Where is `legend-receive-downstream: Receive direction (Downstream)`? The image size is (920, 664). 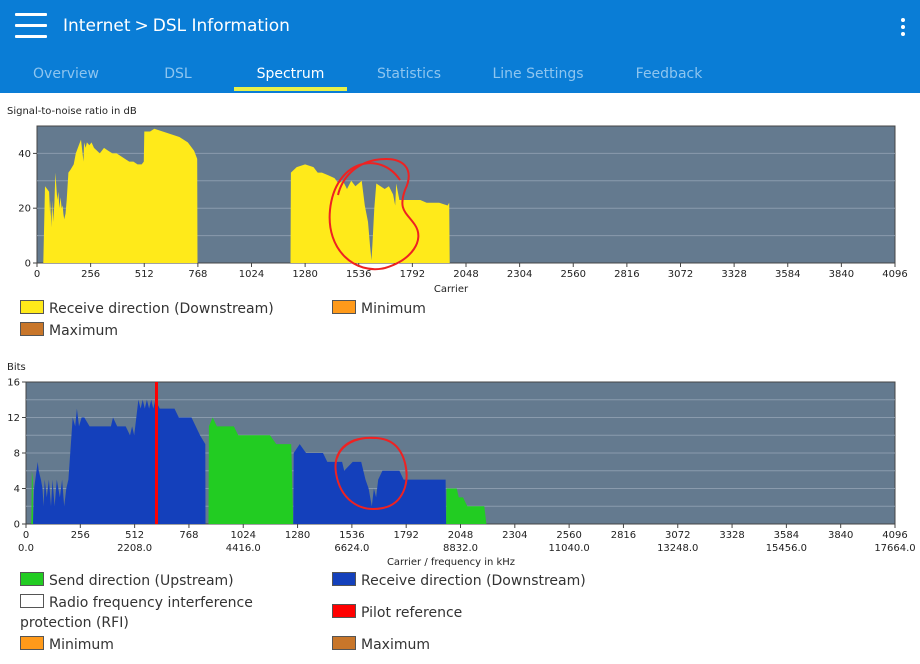
legend-receive-downstream: Receive direction (Downstream) is located at coordinates (147, 309).